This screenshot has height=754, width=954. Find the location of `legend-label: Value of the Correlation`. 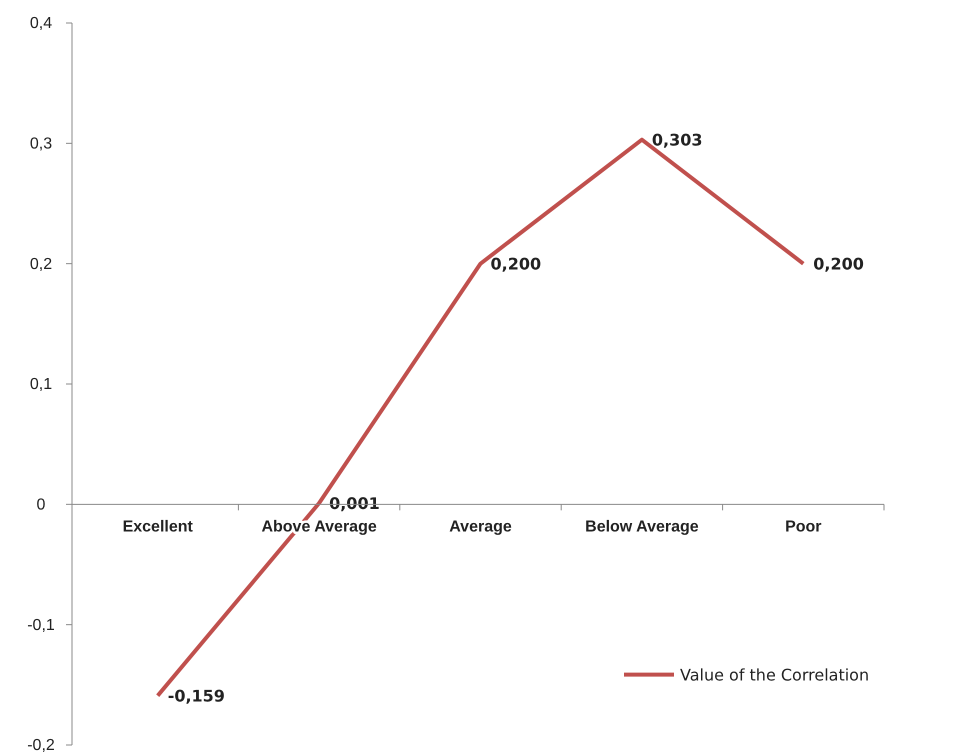

legend-label: Value of the Correlation is located at coordinates (775, 675).